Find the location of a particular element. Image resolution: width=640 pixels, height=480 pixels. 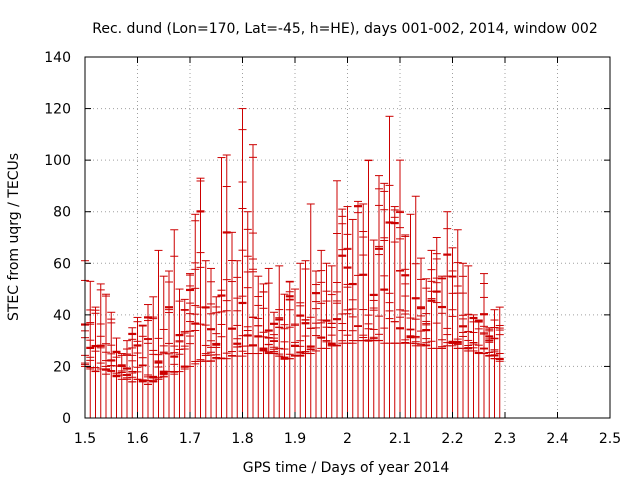

x-tick-label: 2.1 is located at coordinates (400, 439).